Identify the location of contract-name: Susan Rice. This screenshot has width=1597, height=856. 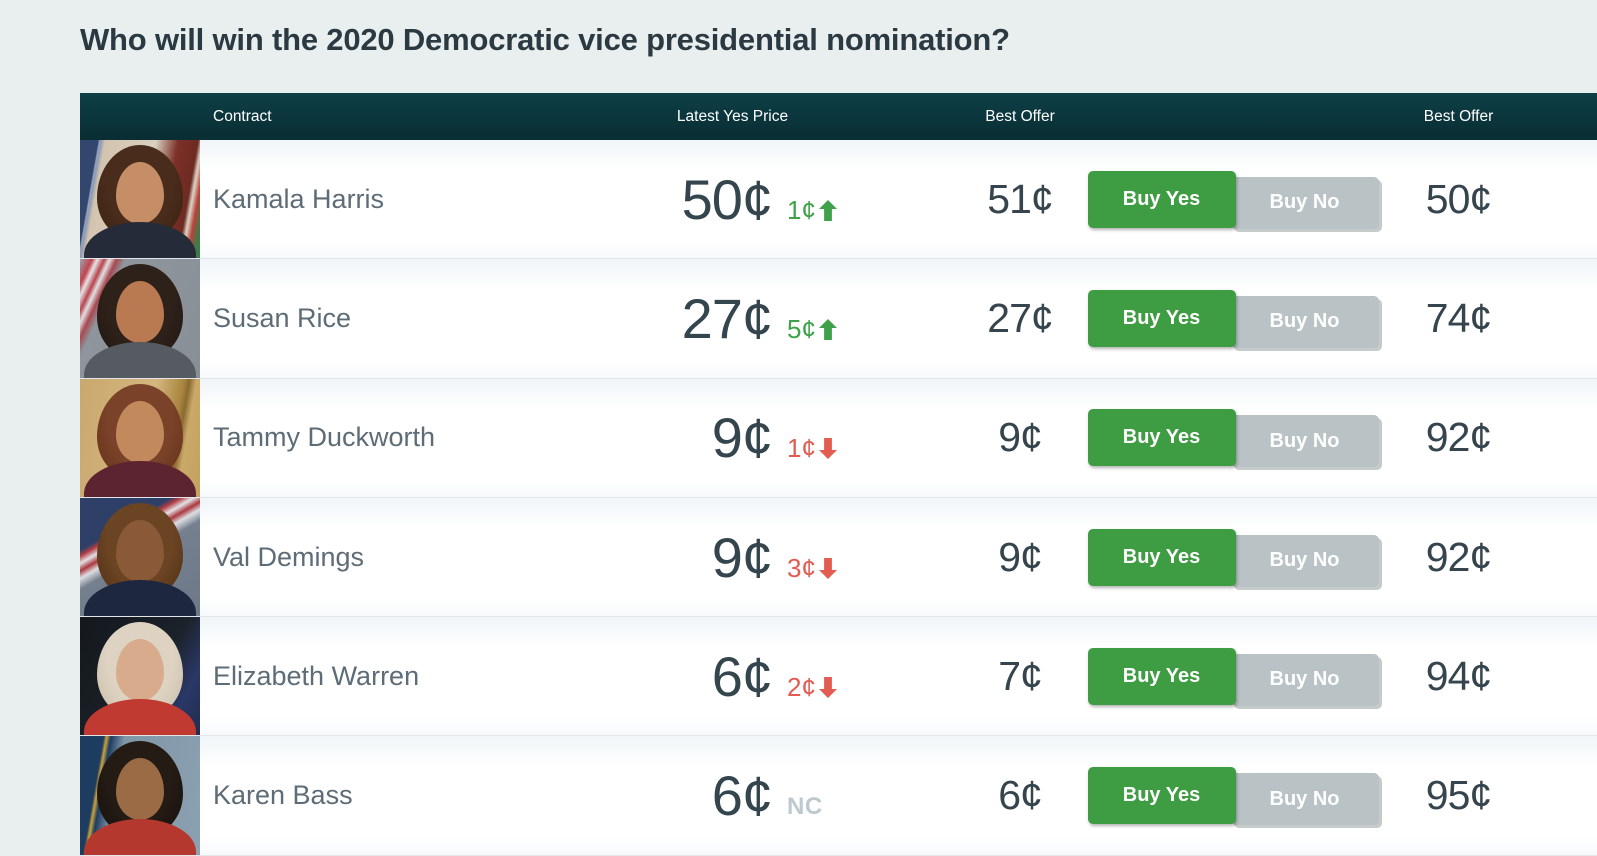
(282, 317).